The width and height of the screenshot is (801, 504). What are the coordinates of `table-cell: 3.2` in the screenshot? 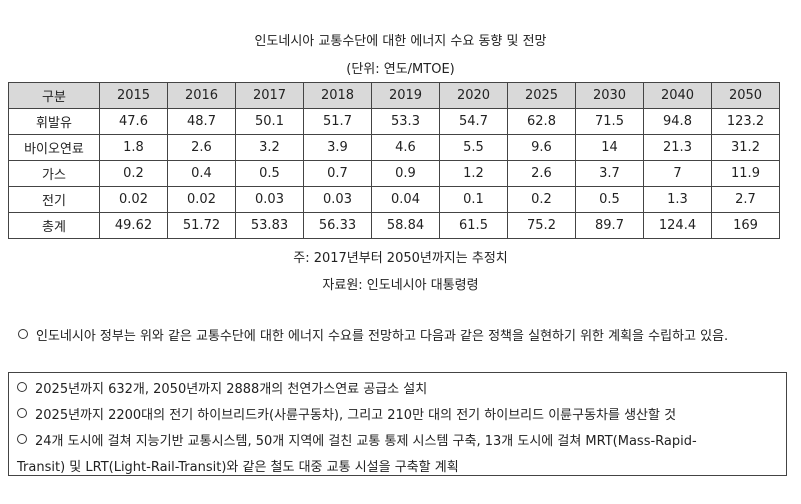 It's located at (269, 147).